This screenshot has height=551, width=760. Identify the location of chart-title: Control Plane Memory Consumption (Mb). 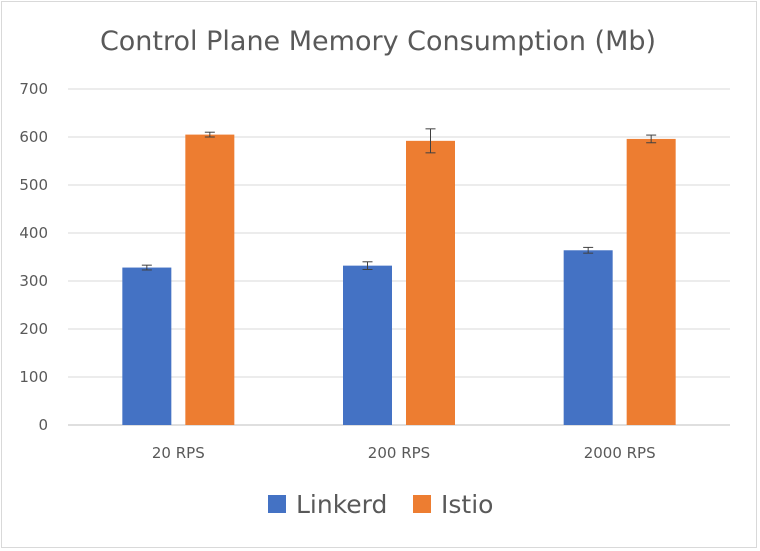
(378, 41).